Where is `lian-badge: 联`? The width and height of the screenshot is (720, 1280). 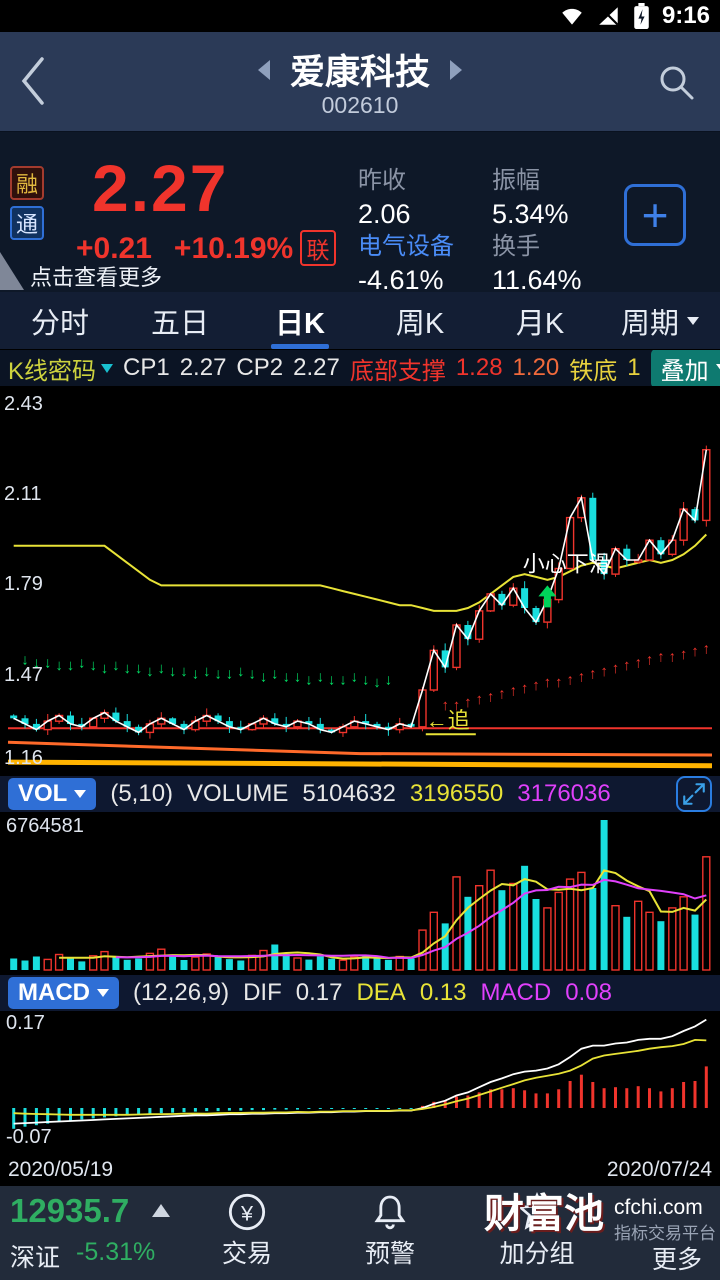 lian-badge: 联 is located at coordinates (318, 248).